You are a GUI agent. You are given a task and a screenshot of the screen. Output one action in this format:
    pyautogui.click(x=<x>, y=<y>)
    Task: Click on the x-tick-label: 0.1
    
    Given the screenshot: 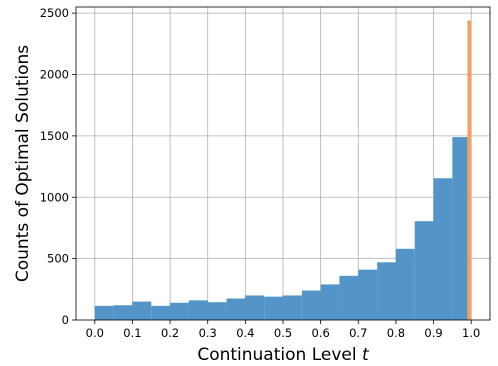 What is the action you would take?
    pyautogui.click(x=132, y=333)
    